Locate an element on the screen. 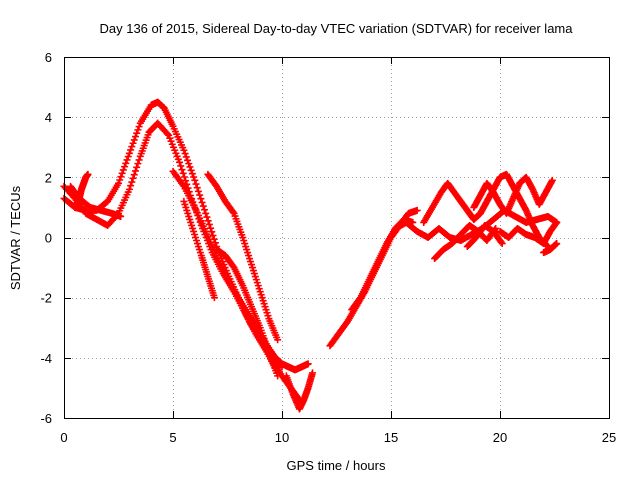 The image size is (640, 480). y-tick-label: 4 is located at coordinates (48, 117).